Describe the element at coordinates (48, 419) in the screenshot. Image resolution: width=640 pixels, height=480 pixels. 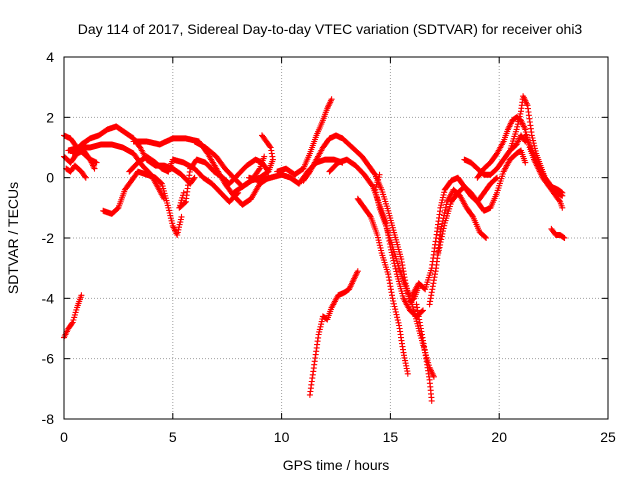
I see `y-tick-label: -8` at that location.